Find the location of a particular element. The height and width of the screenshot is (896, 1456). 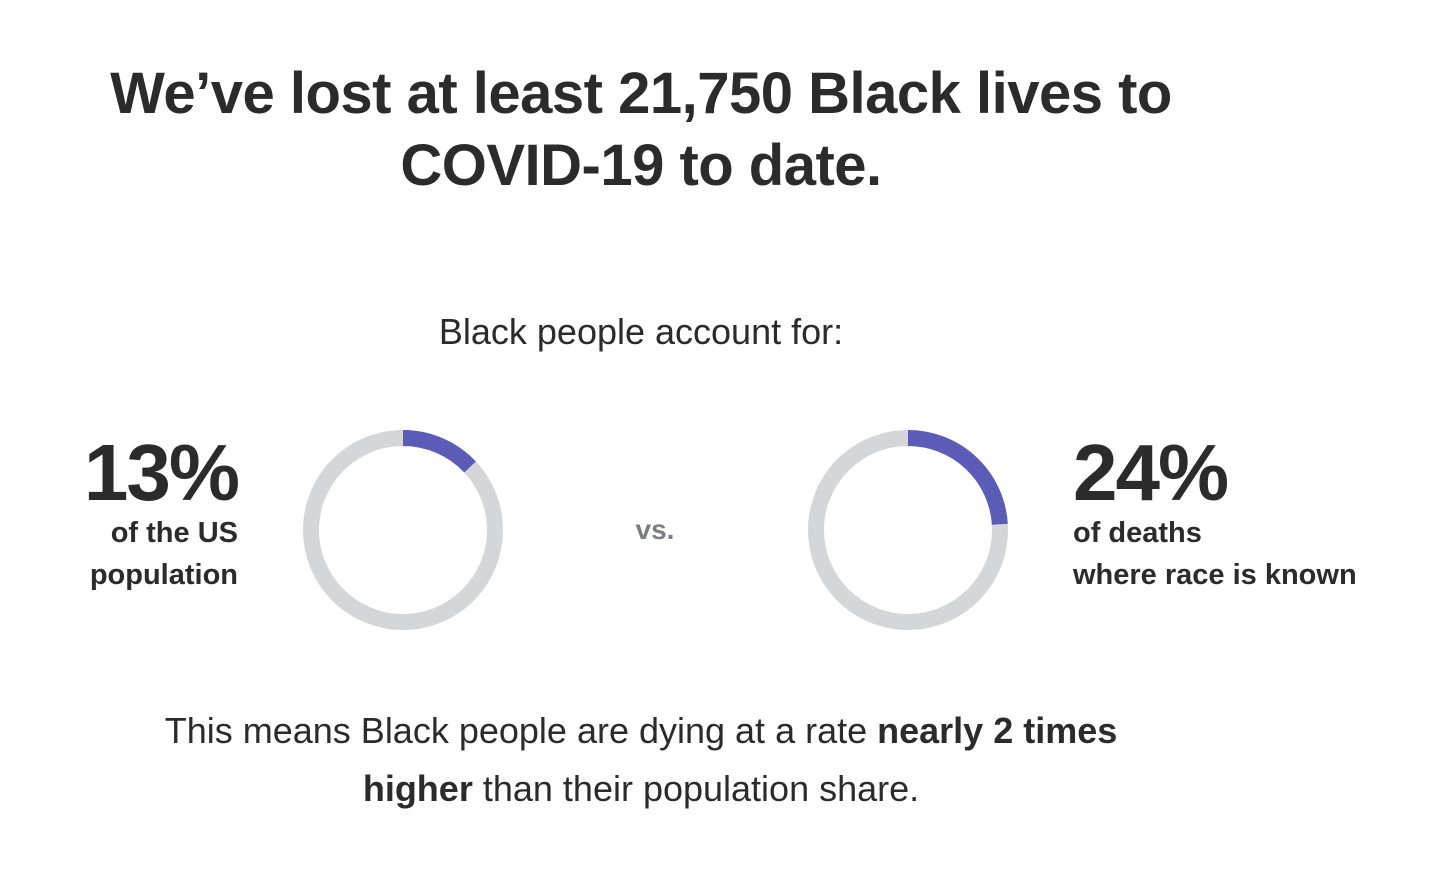

stat-deaths: 24% of deaths where race is known is located at coordinates (1253, 513).